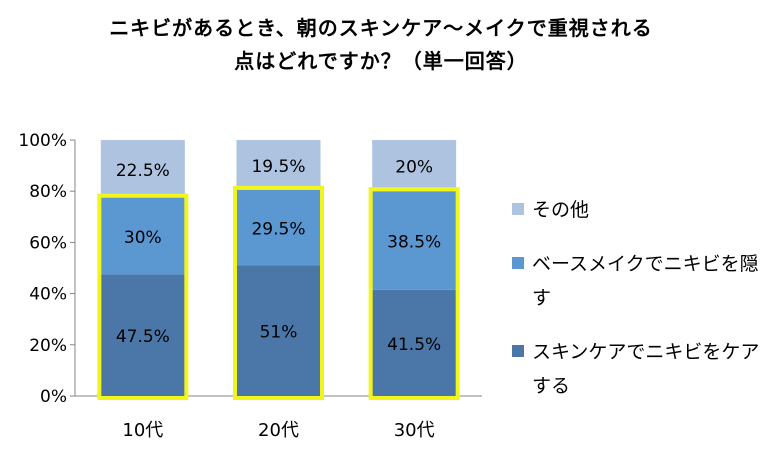  I want to click on legend-item-base-makeup: ベースメイクでニキビを隠す, so click(637, 281).